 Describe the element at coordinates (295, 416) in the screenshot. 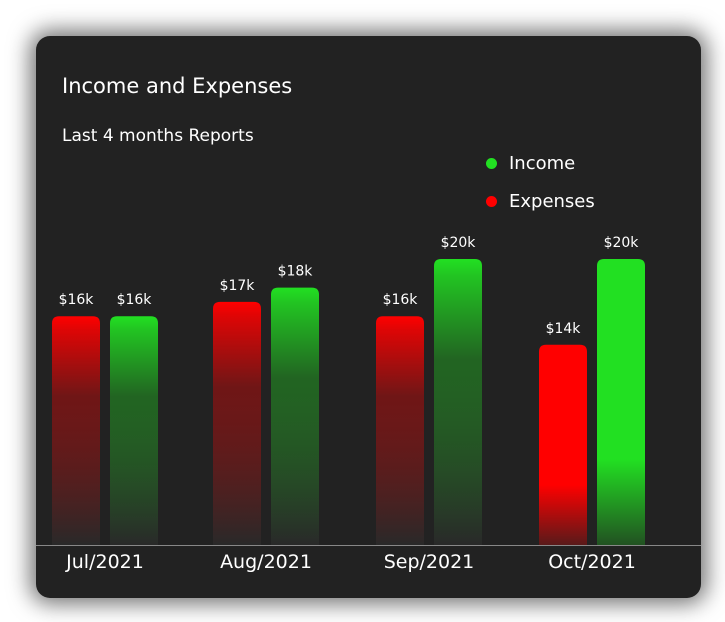

I see `income-bar-aug-2021` at that location.